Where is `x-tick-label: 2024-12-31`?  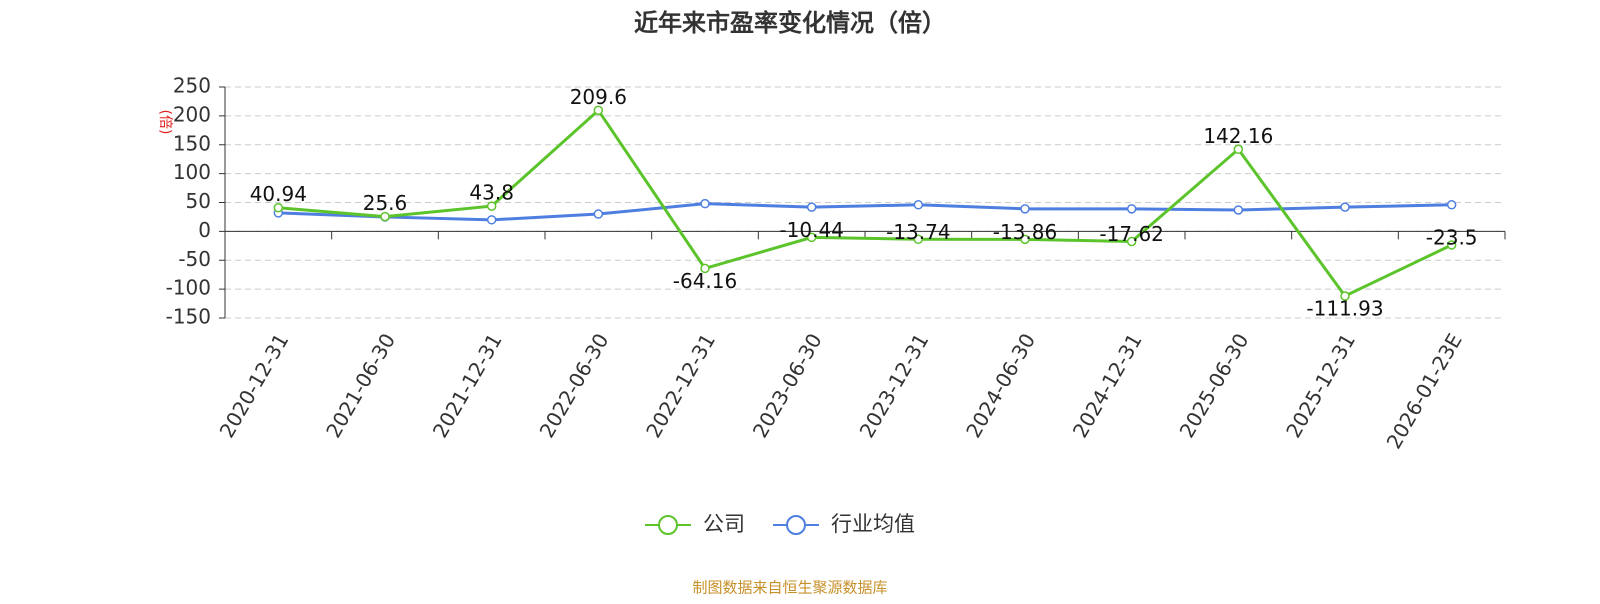
x-tick-label: 2024-12-31 is located at coordinates (1107, 385).